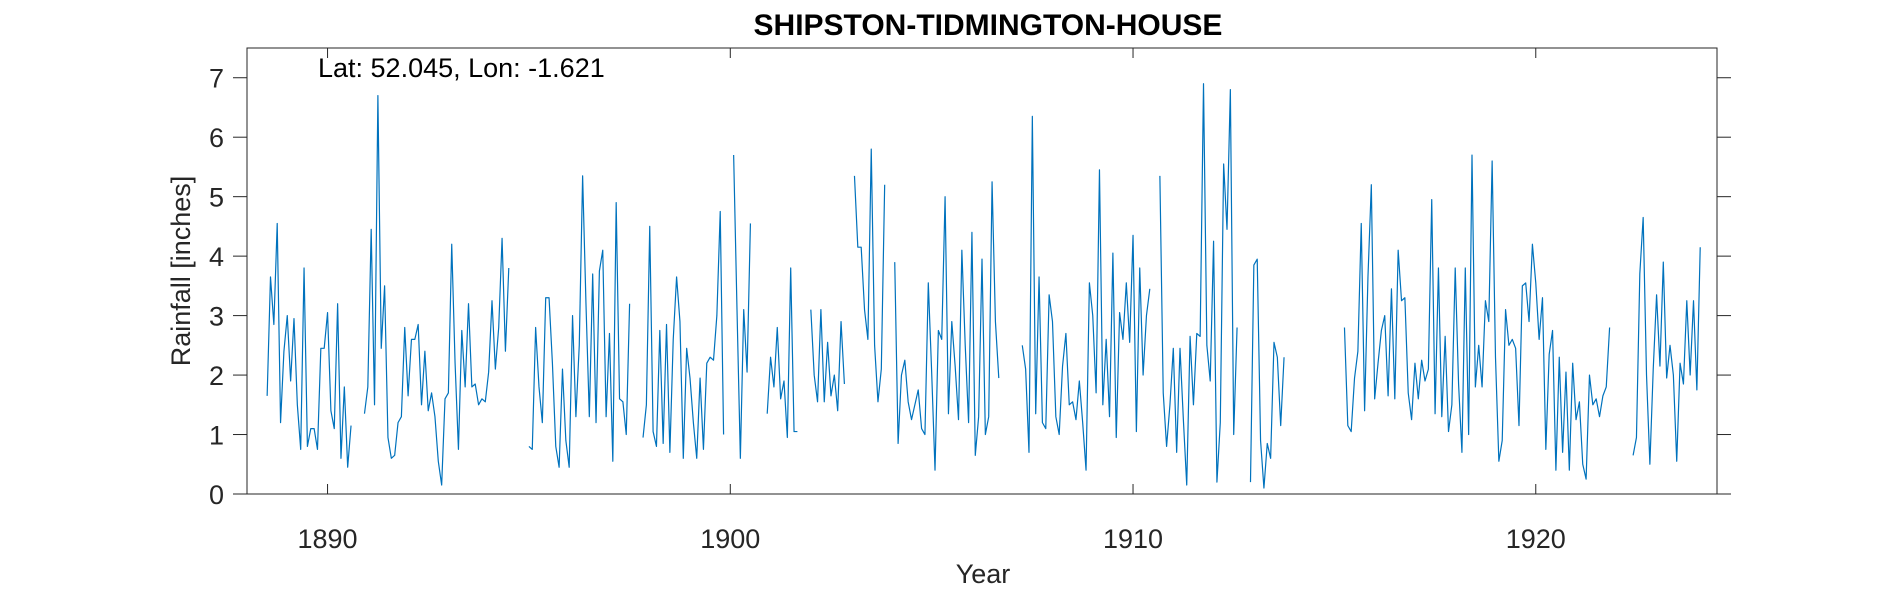 The width and height of the screenshot is (1890, 591). I want to click on x-tick-label: 1890, so click(328, 539).